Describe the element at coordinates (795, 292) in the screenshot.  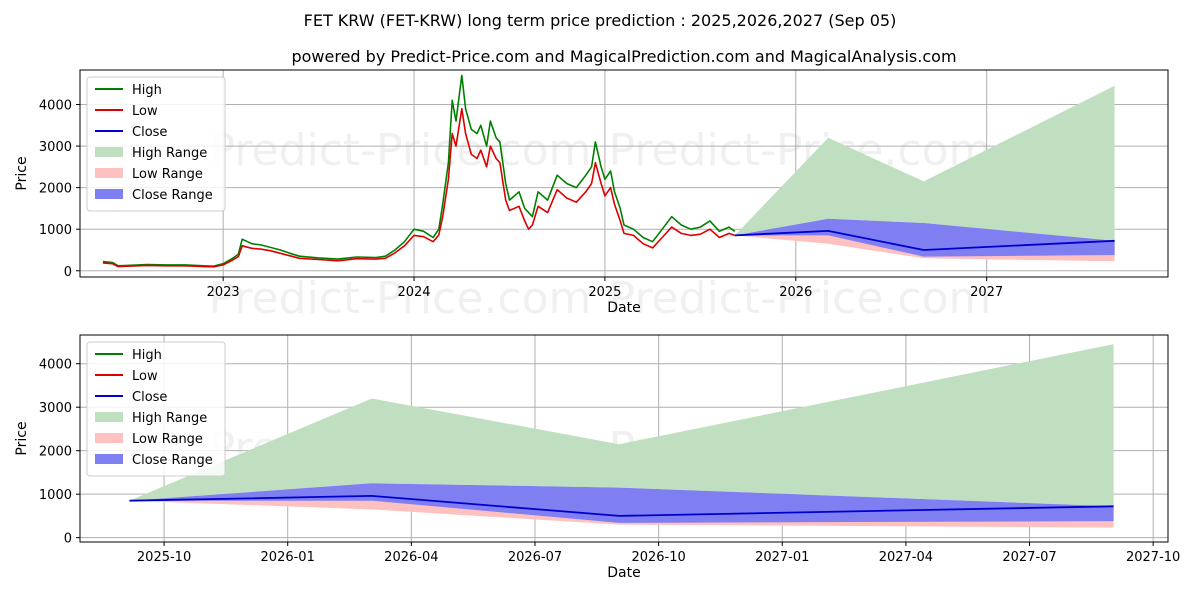
I see `x-tick-label: 2026` at that location.